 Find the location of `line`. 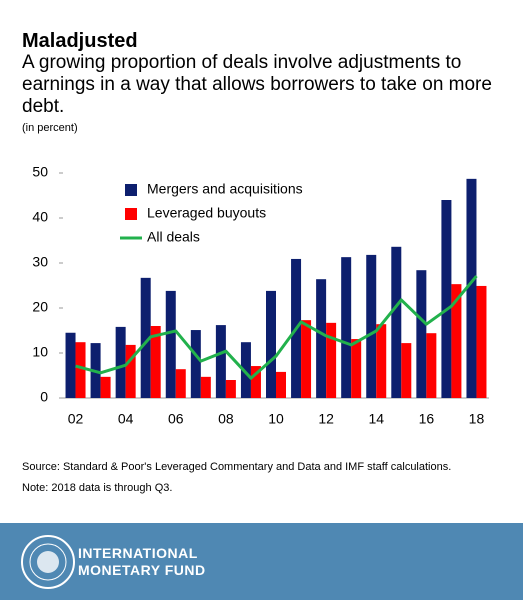

line is located at coordinates (276, 327).